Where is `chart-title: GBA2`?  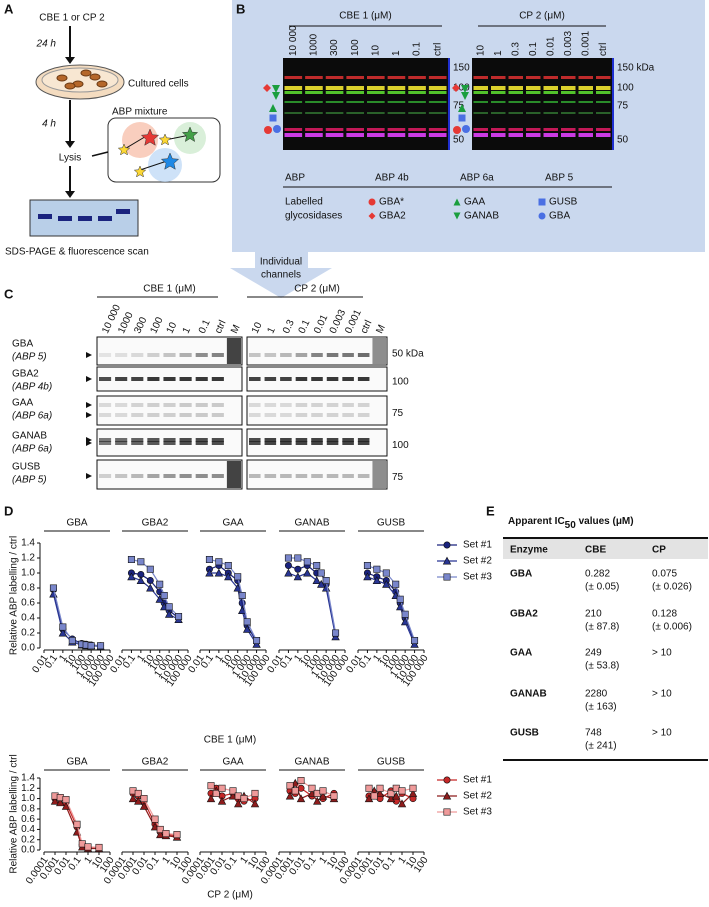
chart-title: GBA2 is located at coordinates (155, 523).